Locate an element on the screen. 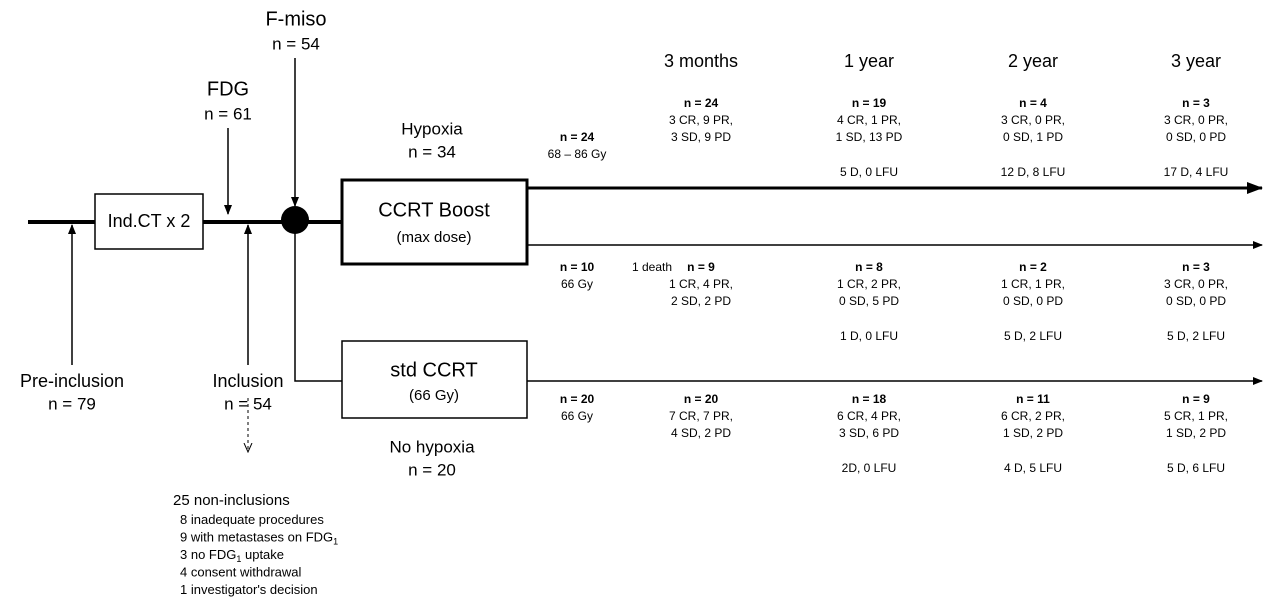  pre-inclusion-label: Pre-inclusion is located at coordinates (72, 381).